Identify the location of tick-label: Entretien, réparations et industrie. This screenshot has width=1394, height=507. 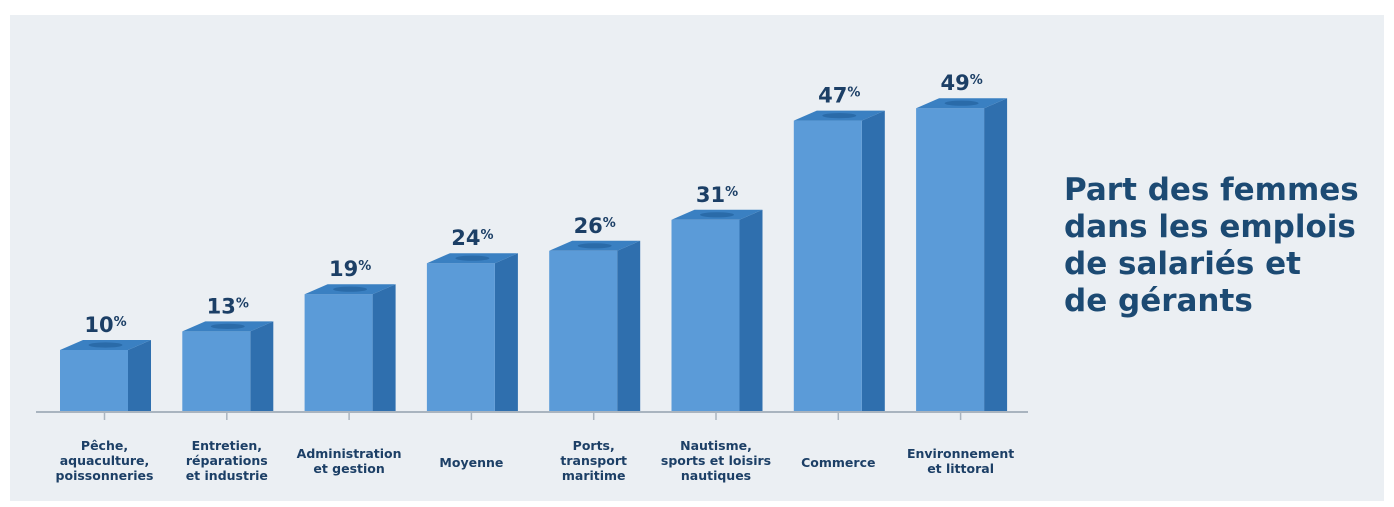
(227, 460).